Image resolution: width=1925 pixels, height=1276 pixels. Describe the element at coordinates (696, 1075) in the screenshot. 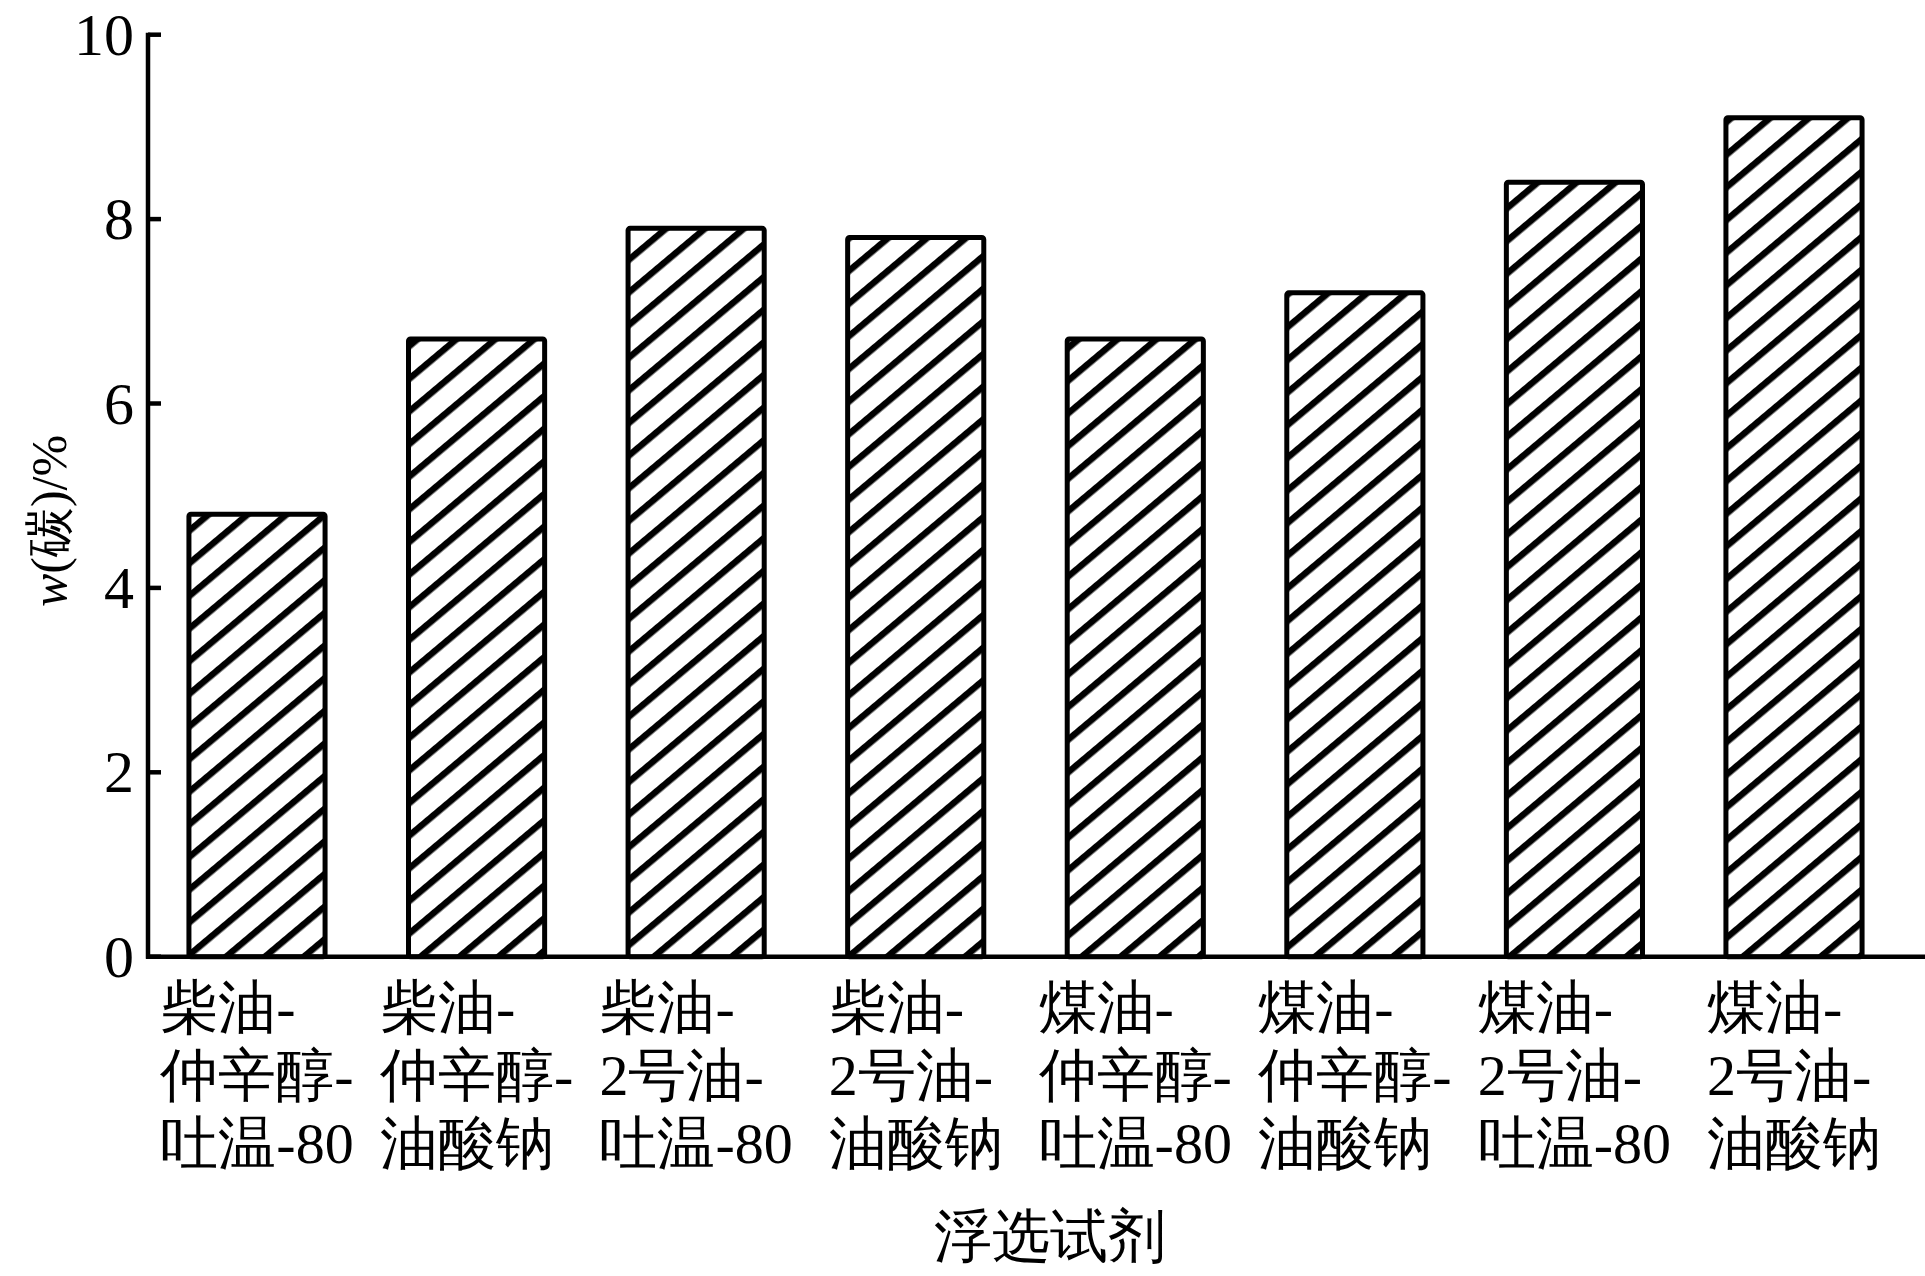

I see `x-tick-label: 柴油- 2号油- 吐温-80` at that location.